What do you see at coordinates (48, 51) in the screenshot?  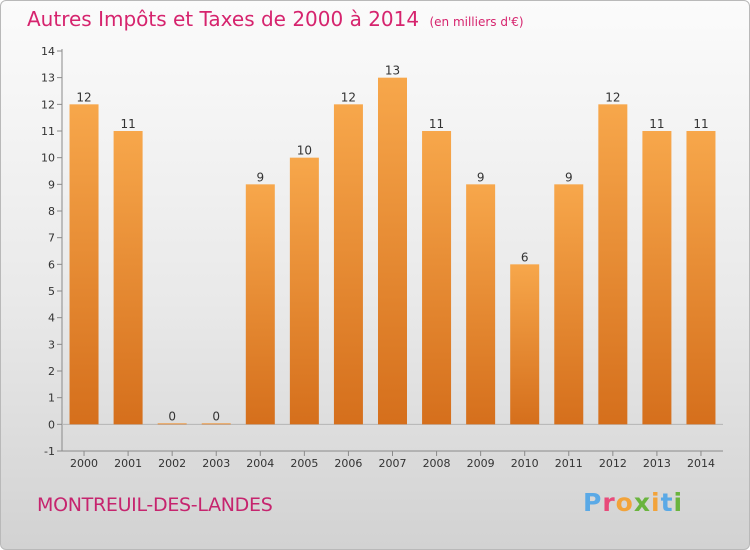 I see `y-tick-label: 14` at bounding box center [48, 51].